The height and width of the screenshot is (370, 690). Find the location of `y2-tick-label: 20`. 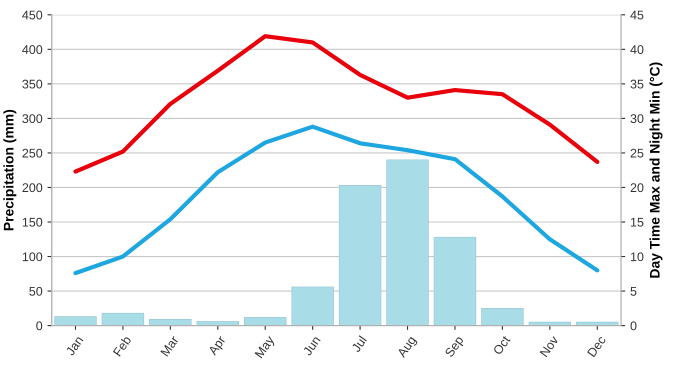

y2-tick-label: 20 is located at coordinates (637, 187).